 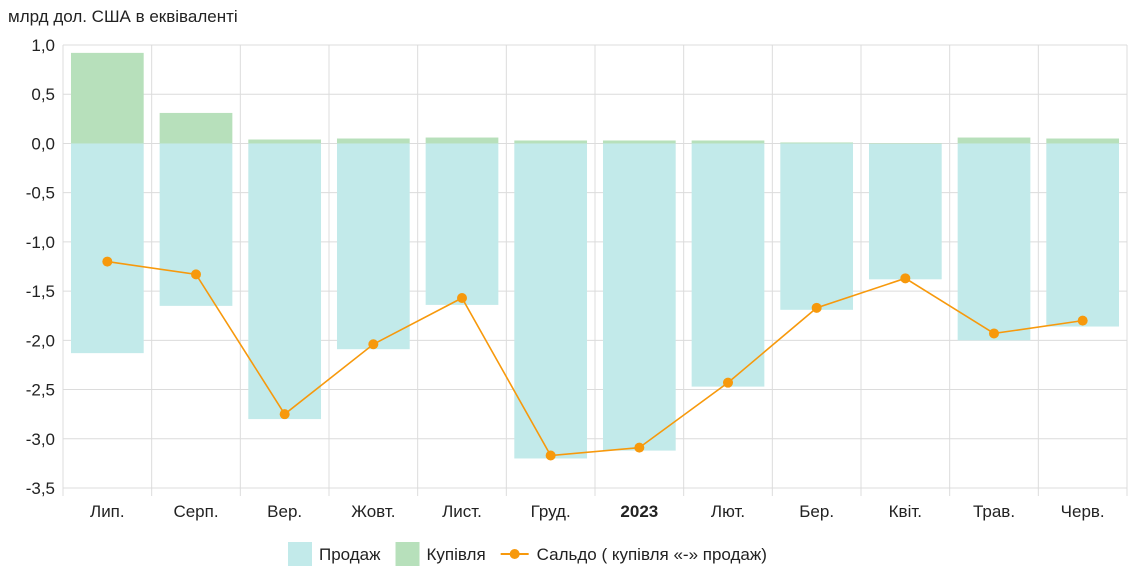 I want to click on x-tick-label: Груд., so click(x=551, y=511).